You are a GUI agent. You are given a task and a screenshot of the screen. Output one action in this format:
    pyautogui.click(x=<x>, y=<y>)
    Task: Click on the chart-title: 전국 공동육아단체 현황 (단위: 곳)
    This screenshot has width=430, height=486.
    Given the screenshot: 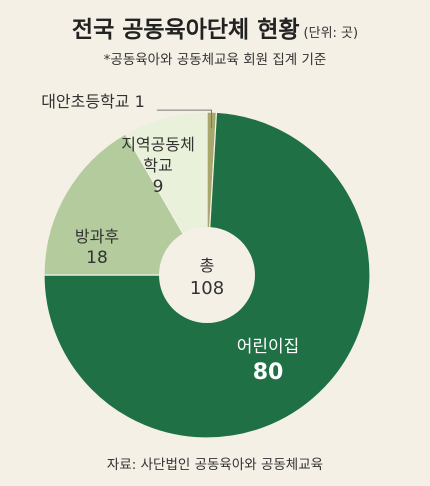 What is the action you would take?
    pyautogui.click(x=215, y=27)
    